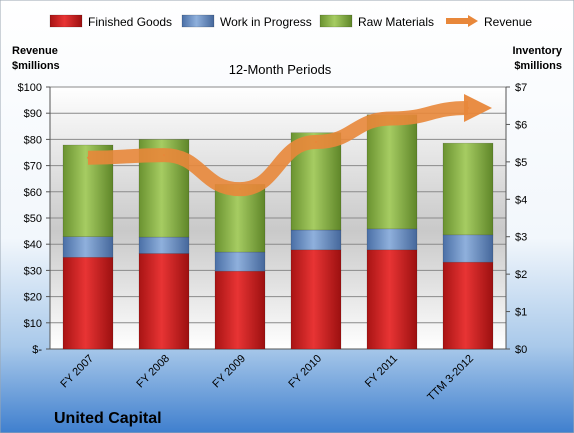  Describe the element at coordinates (521, 125) in the screenshot. I see `right-tick-label: $6` at that location.